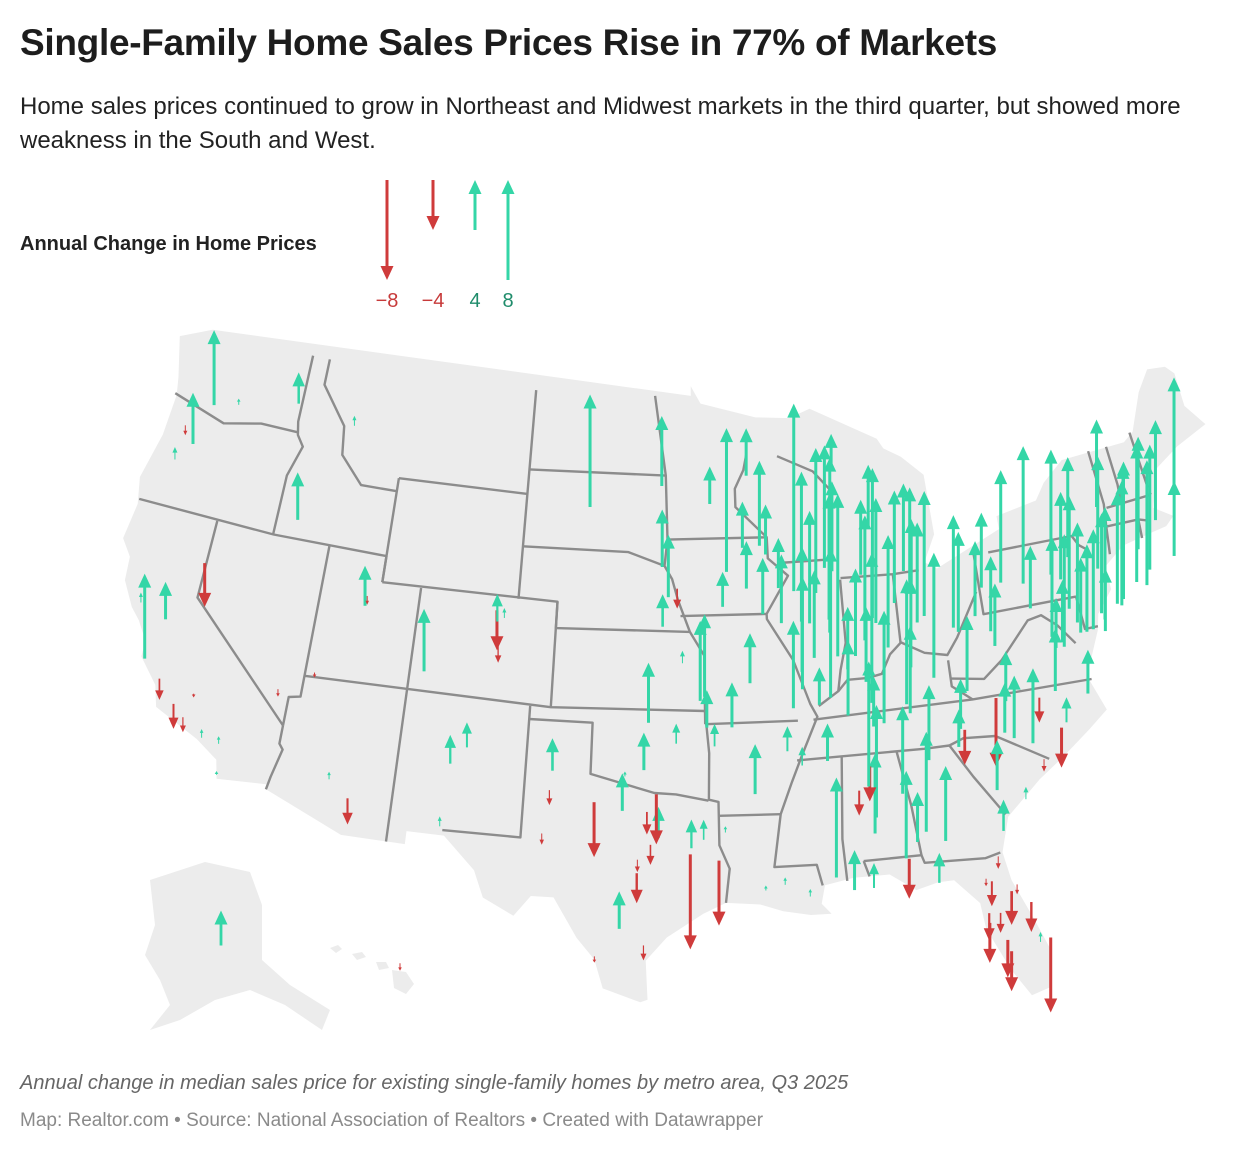 This screenshot has height=1158, width=1240. What do you see at coordinates (508, 230) in the screenshot?
I see `legend-arrow` at bounding box center [508, 230].